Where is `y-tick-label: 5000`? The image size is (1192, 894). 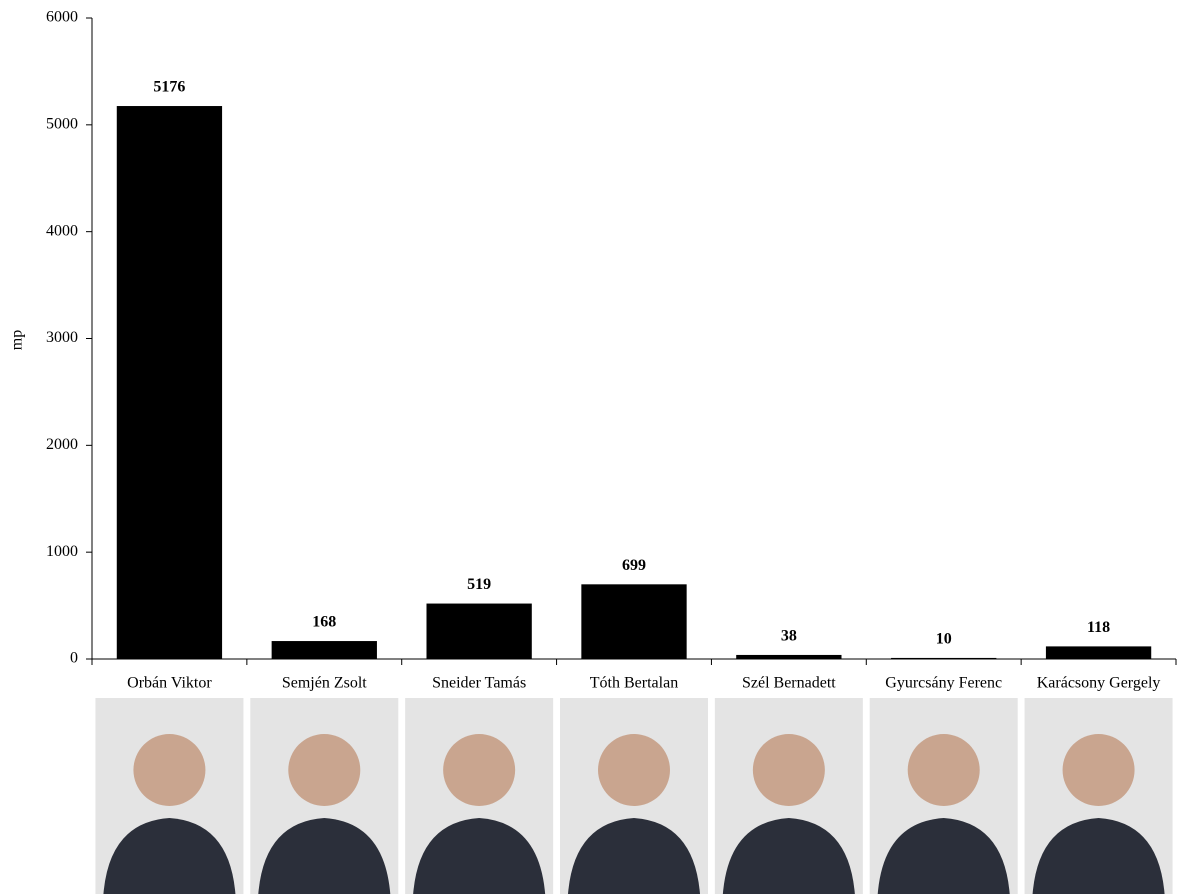
y-tick-label: 5000 is located at coordinates (62, 124).